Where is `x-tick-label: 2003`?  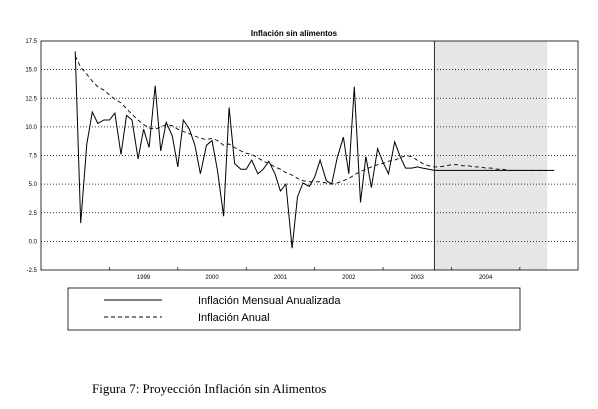
x-tick-label: 2003 is located at coordinates (418, 278).